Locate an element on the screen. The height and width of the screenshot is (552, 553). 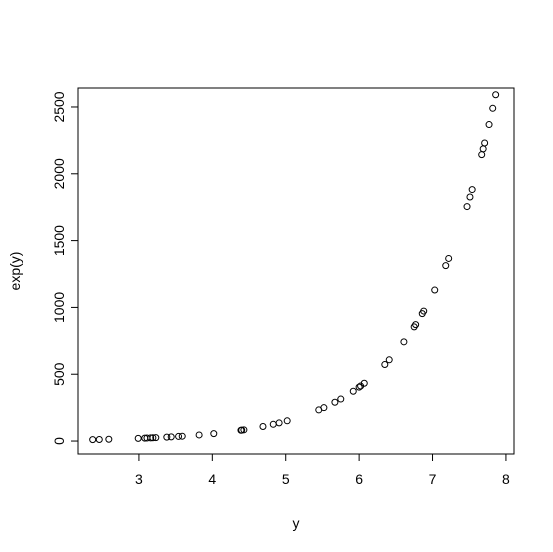
y-tick-label: 500 is located at coordinates (59, 374).